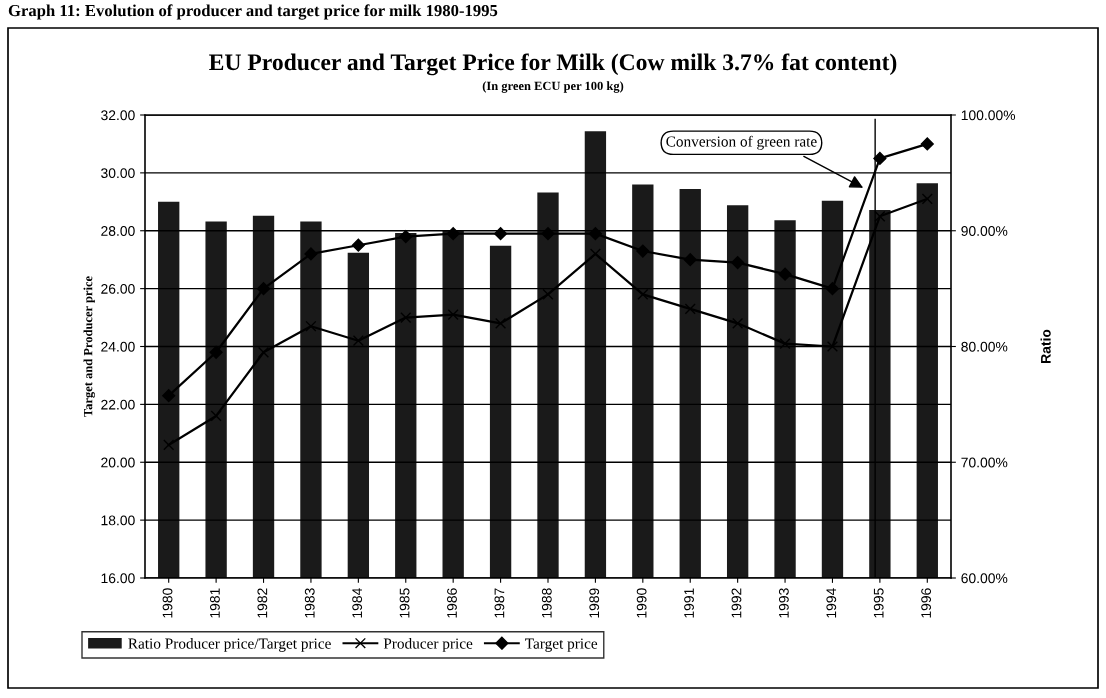 This screenshot has width=1106, height=698. Describe the element at coordinates (553, 87) in the screenshot. I see `chart-subtitle: (In green ECU per 100 kg)` at that location.